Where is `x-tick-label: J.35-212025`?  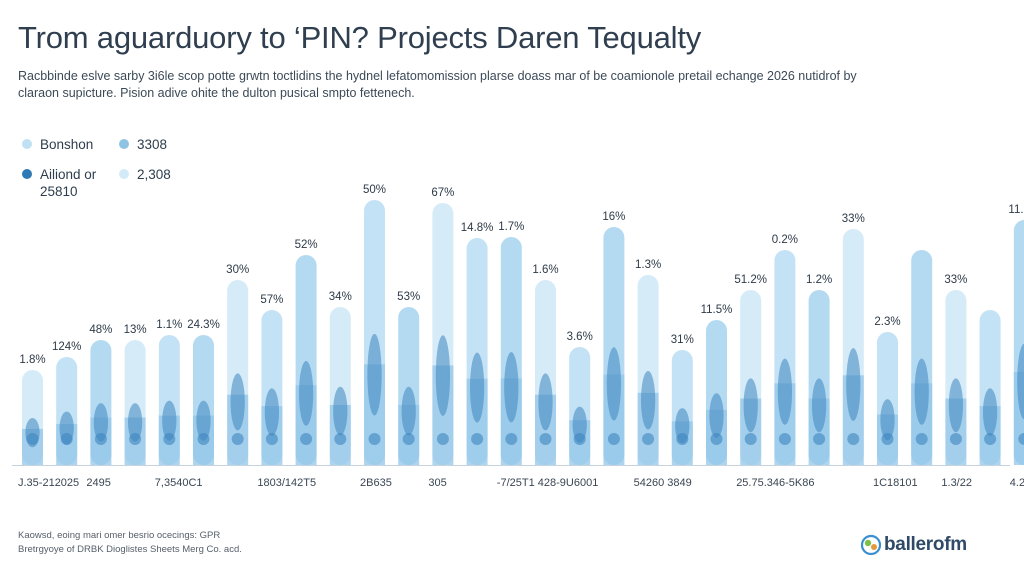 x-tick-label: J.35-212025 is located at coordinates (48, 483).